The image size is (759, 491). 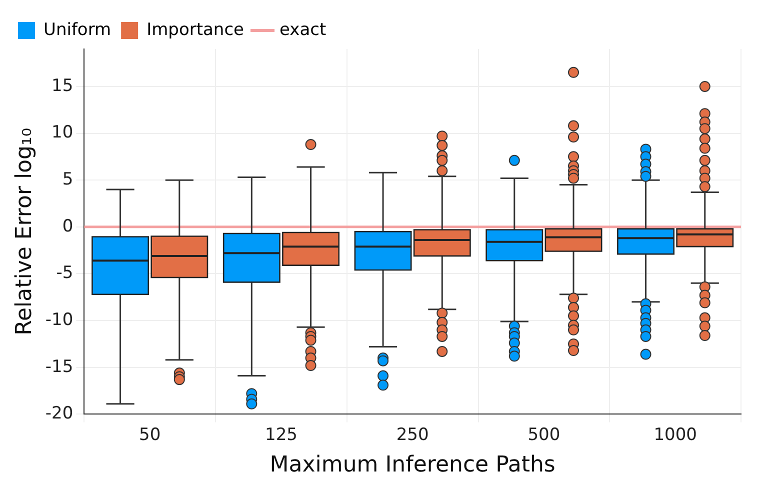 What do you see at coordinates (150, 434) in the screenshot?
I see `x-tick-label: 50` at bounding box center [150, 434].